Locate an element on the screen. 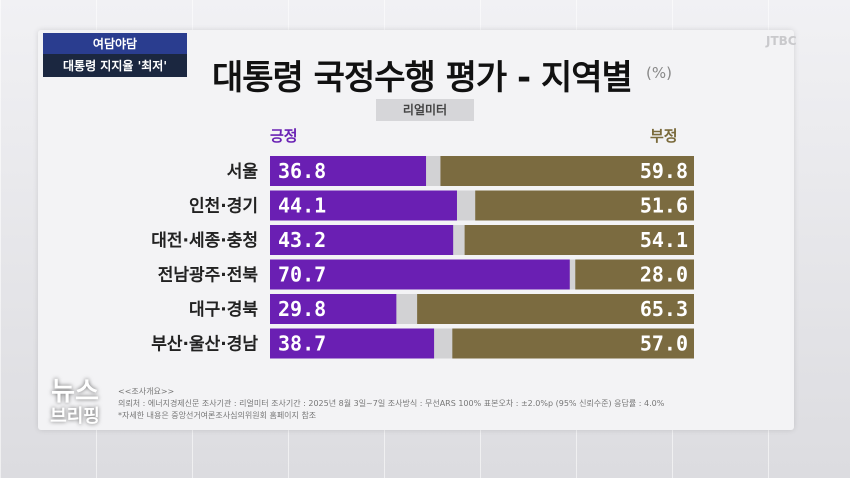  value-label-positive-1: 44.1 is located at coordinates (302, 206).